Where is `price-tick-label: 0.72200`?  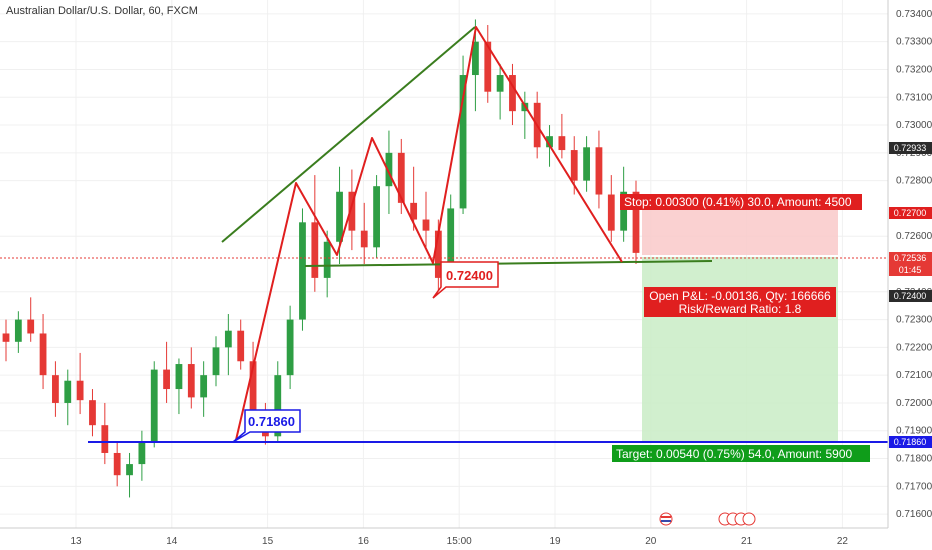 price-tick-label: 0.72200 is located at coordinates (914, 347).